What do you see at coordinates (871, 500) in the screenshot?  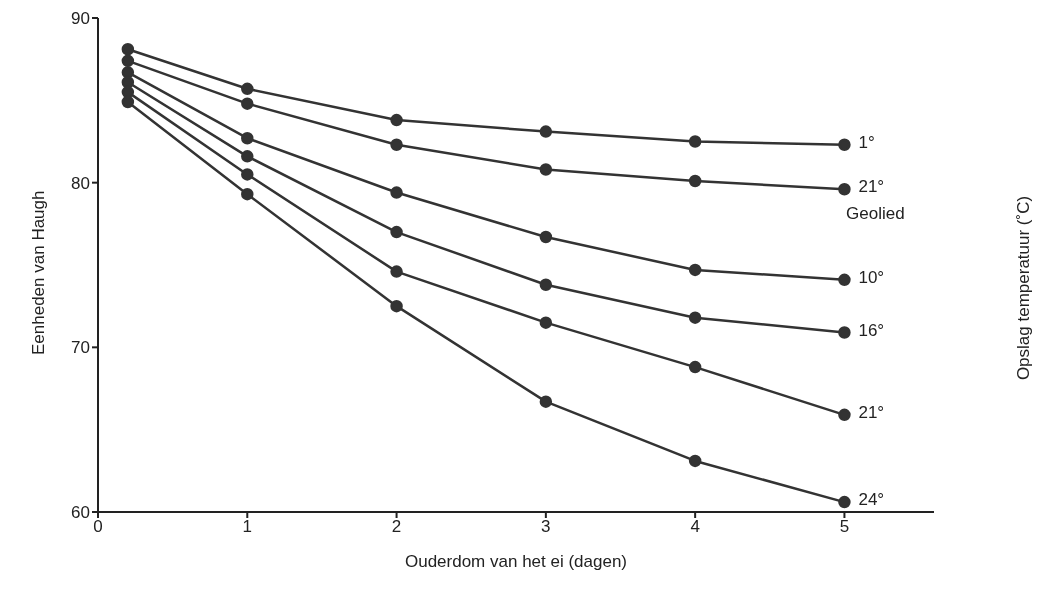 I see `series-label: 24°` at bounding box center [871, 500].